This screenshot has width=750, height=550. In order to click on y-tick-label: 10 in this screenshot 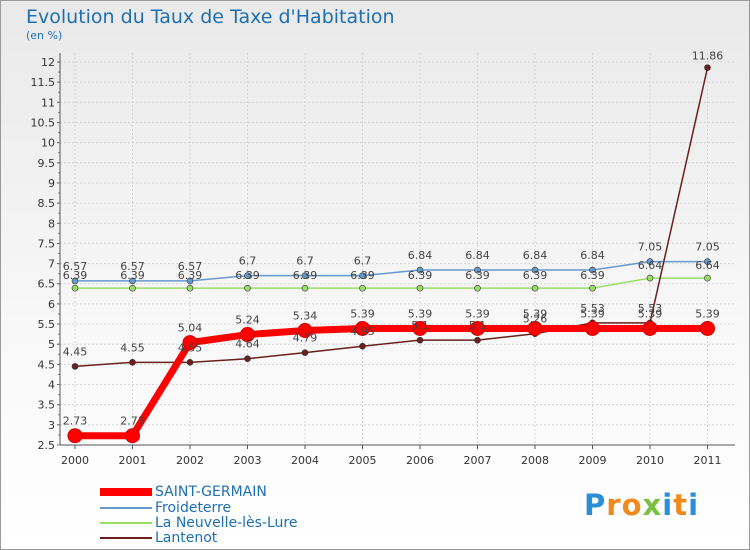, I will do `click(48, 143)`.